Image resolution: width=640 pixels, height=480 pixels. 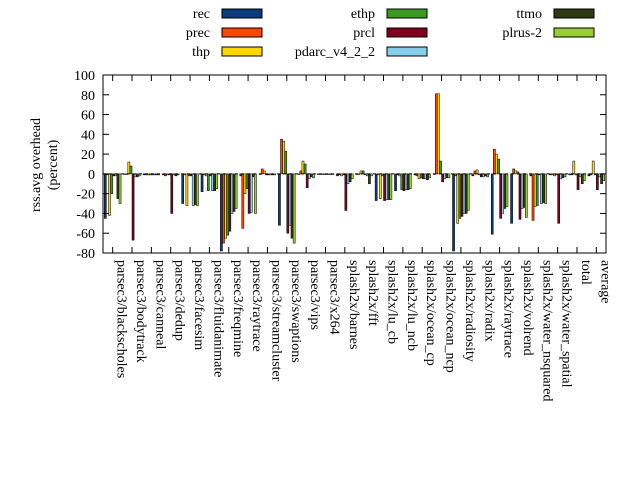 What do you see at coordinates (427, 177) in the screenshot?
I see `bar-ttmo-splash2x-ocean-cp` at bounding box center [427, 177].